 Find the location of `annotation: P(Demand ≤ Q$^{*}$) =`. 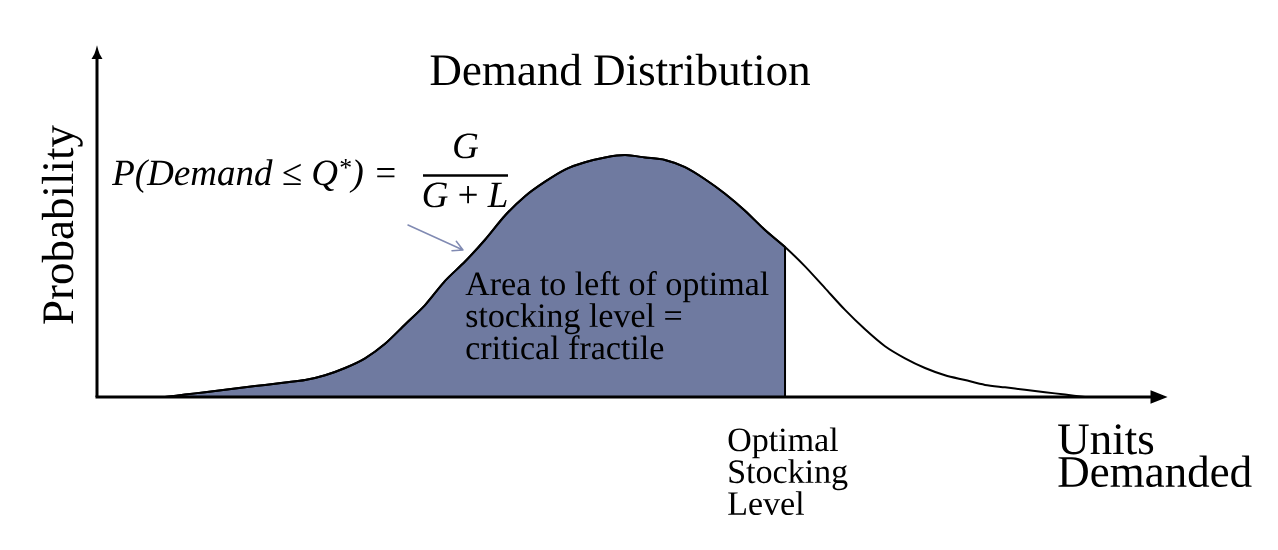

annotation: P(Demand ≤ Q$^{*}$) = is located at coordinates (253, 176).